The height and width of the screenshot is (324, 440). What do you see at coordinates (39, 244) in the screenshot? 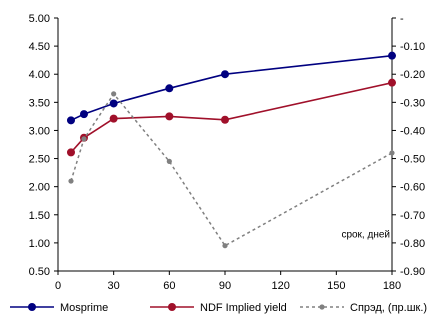
I see `left-tick-label: 1.00` at bounding box center [39, 244].